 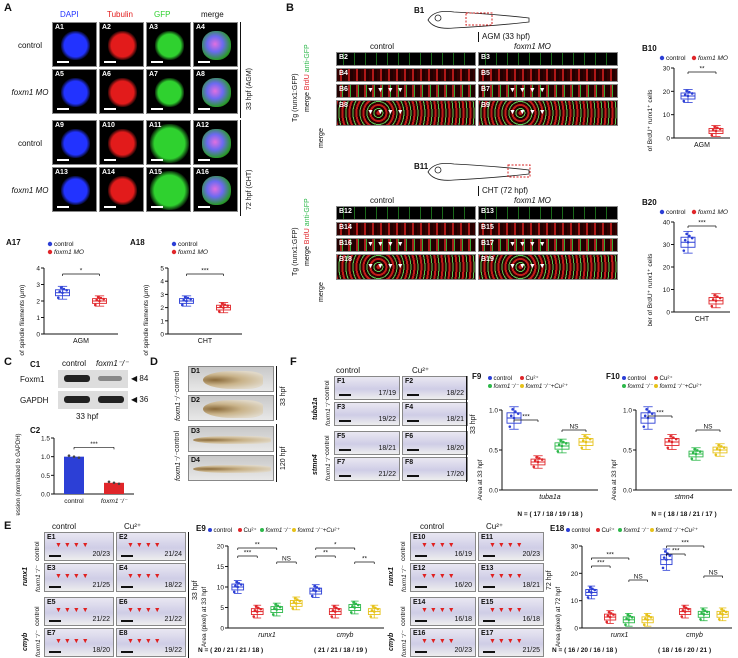 What do you see at coordinates (345, 259) in the screenshot?
I see `b-tile-label: B18` at bounding box center [345, 259].